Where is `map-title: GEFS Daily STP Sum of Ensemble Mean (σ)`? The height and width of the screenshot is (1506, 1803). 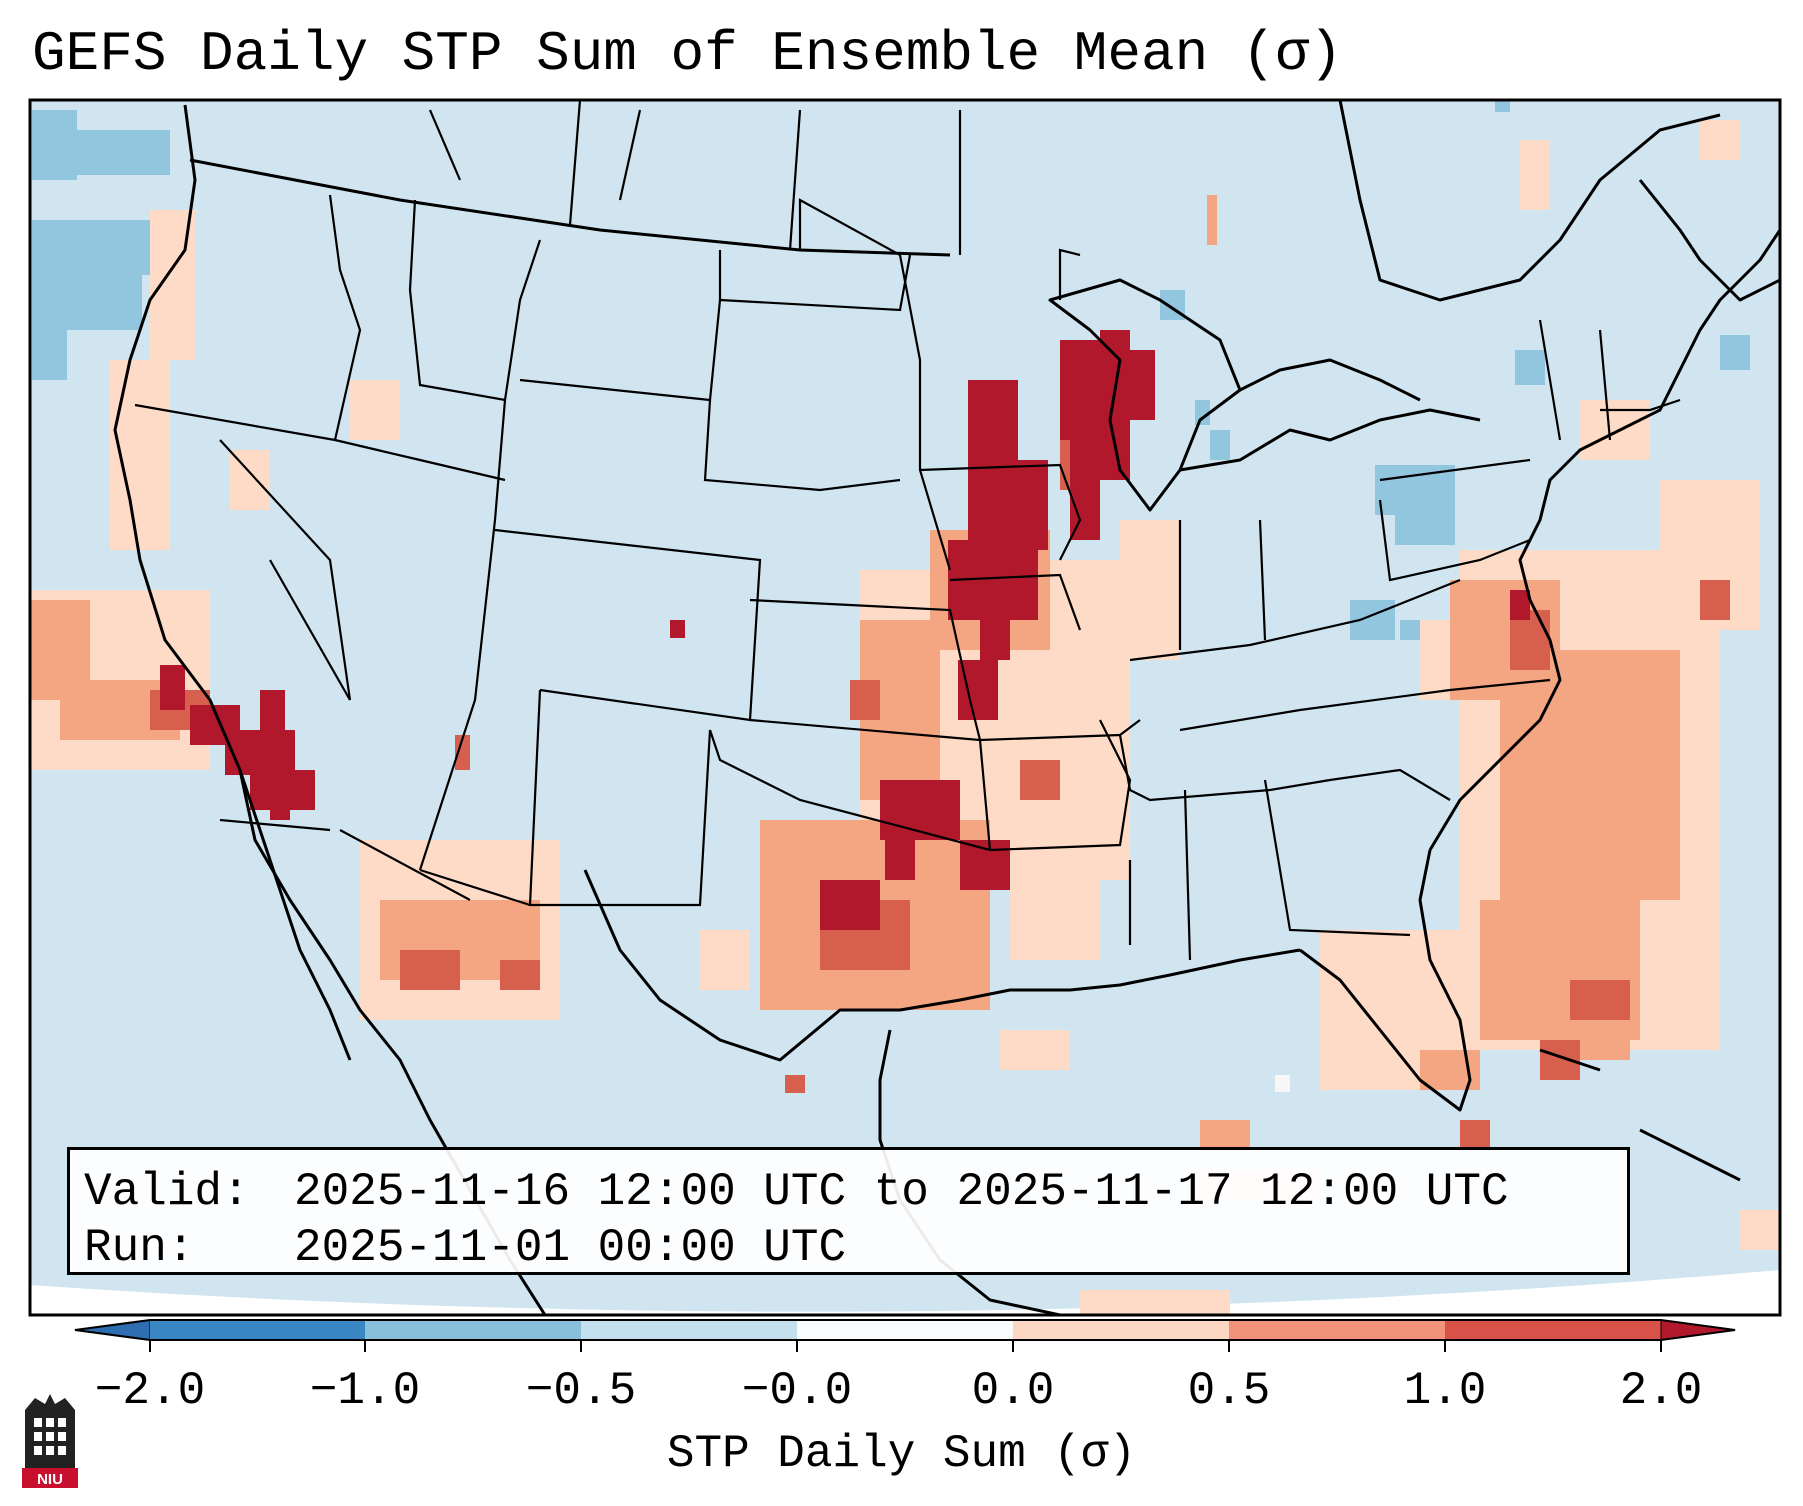
map-title: GEFS Daily STP Sum of Ensemble Mean (σ) is located at coordinates (687, 54).